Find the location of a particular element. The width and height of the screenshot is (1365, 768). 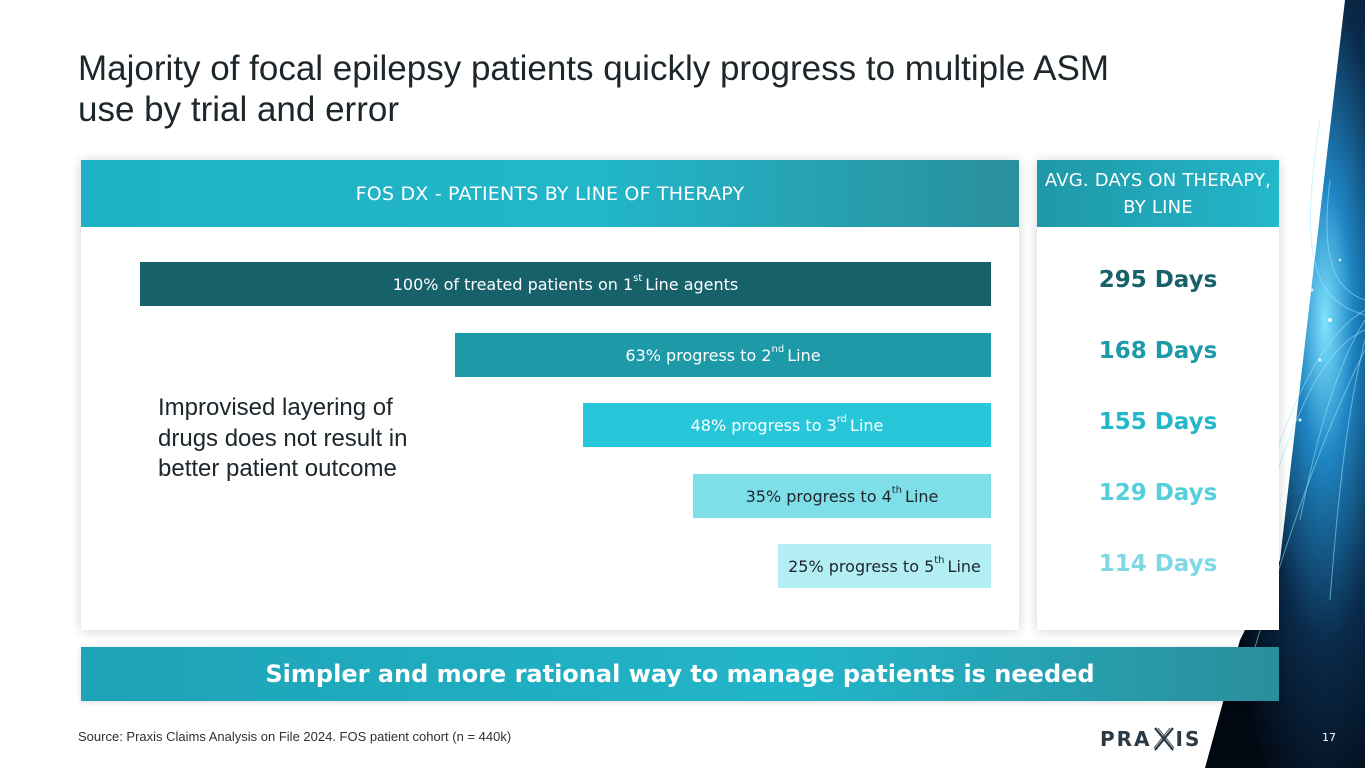

bar-label-text: 48% progress to 3 is located at coordinates (763, 425).